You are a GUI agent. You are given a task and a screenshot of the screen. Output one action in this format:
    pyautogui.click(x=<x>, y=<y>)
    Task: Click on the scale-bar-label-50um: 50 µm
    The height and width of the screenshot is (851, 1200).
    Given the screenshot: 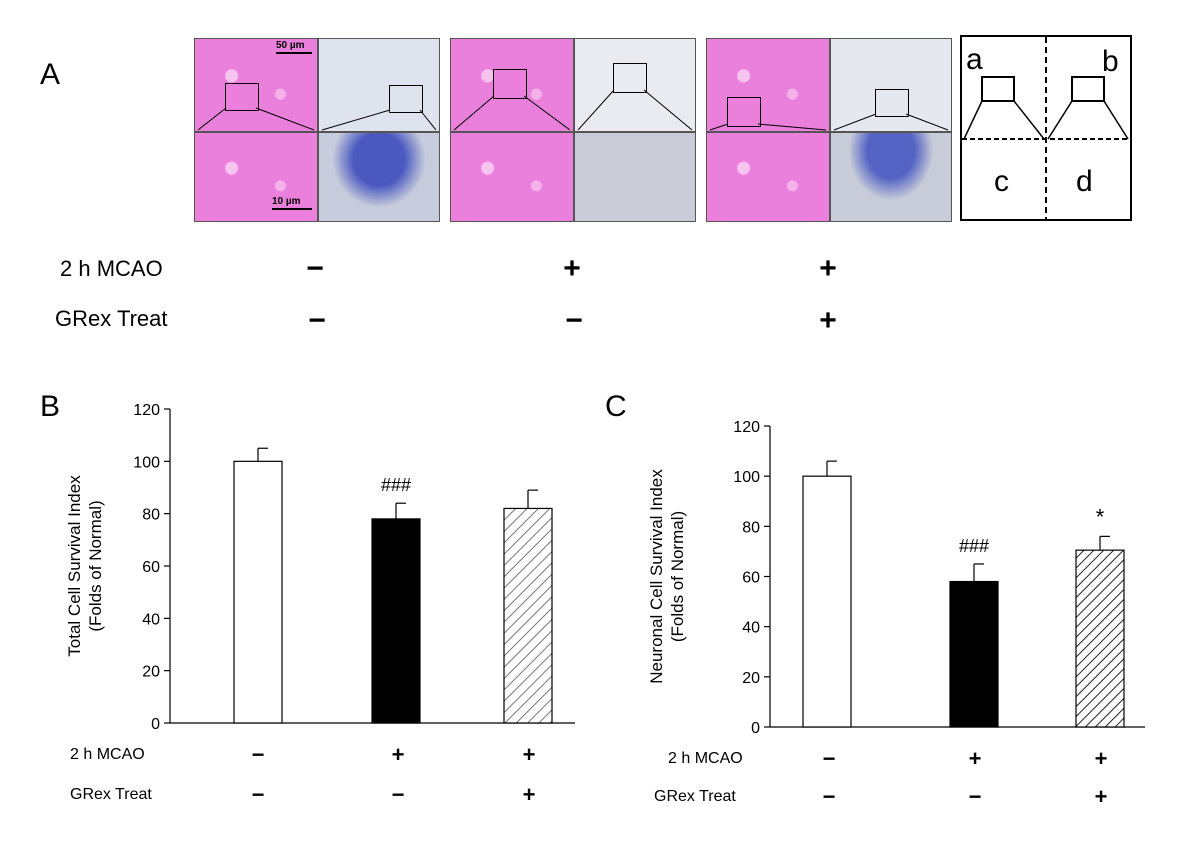 What is the action you would take?
    pyautogui.click(x=290, y=45)
    